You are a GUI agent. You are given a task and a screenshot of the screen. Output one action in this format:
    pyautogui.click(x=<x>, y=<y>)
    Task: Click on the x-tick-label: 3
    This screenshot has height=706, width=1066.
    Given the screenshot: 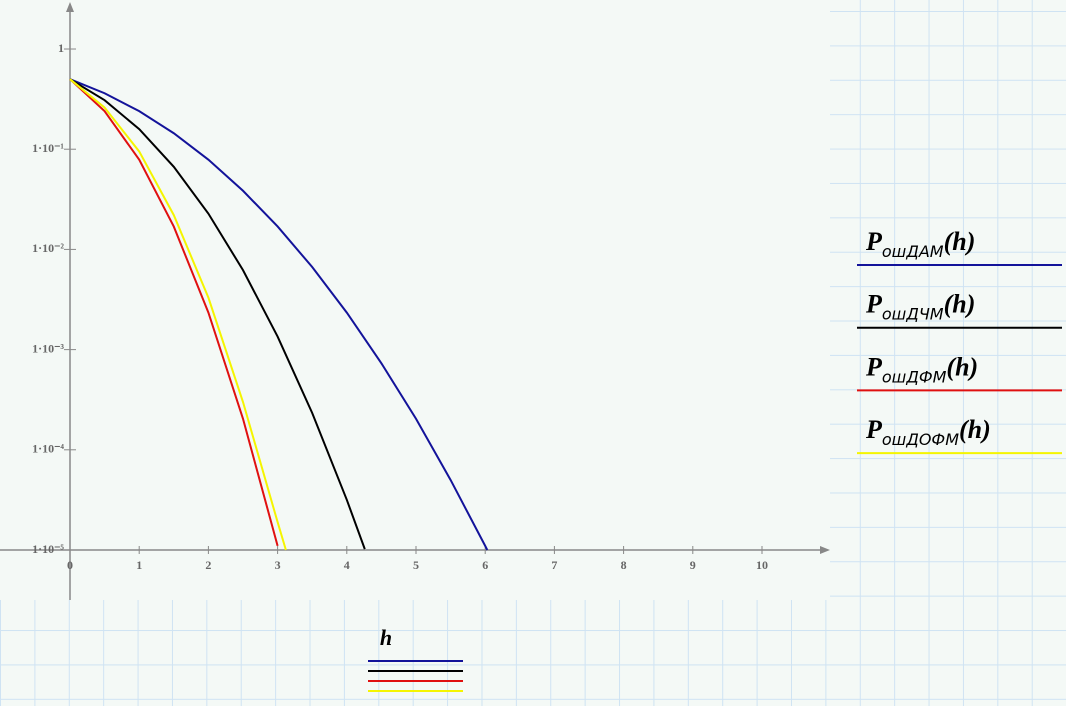 What is the action you would take?
    pyautogui.click(x=278, y=565)
    